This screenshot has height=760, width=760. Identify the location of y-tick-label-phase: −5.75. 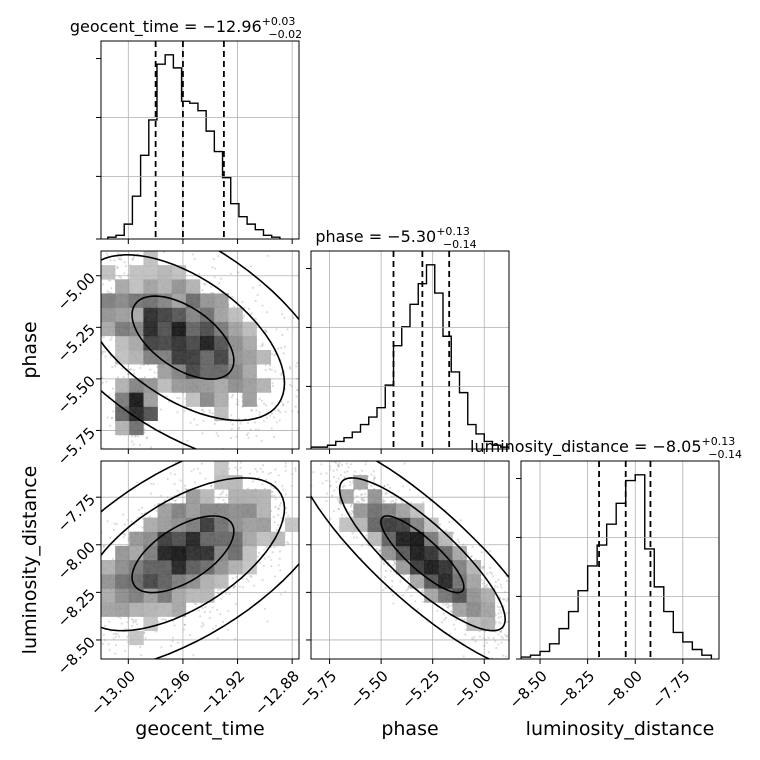
(76, 446).